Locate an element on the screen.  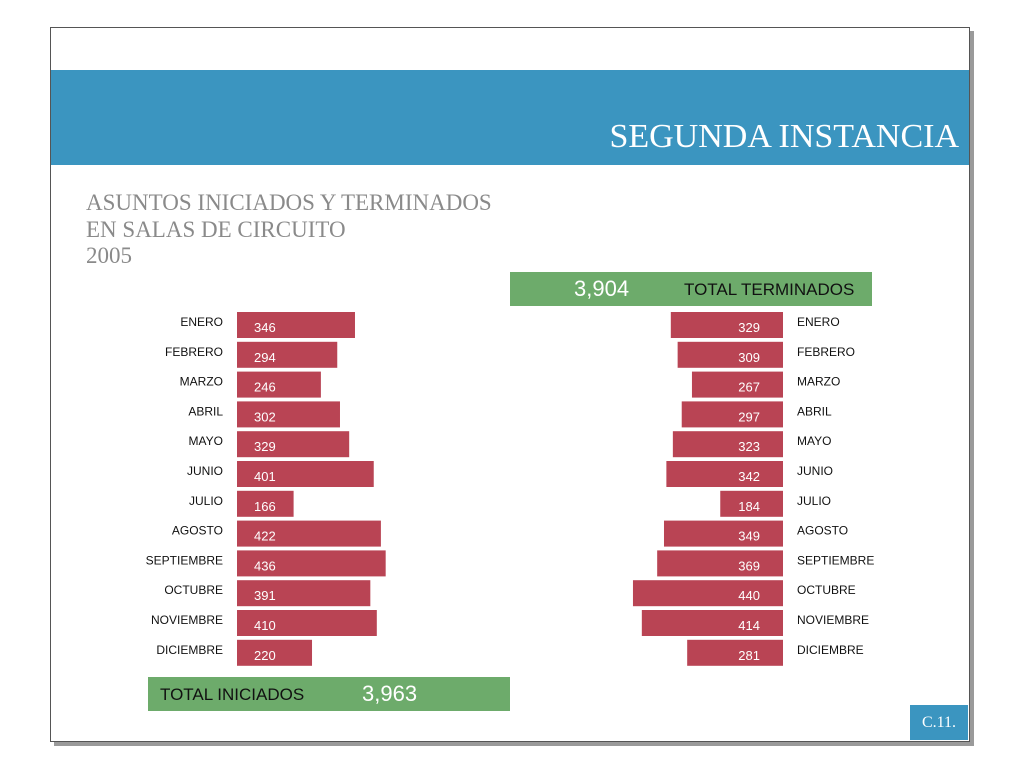
iniciados-value-julio: 166 is located at coordinates (265, 506).